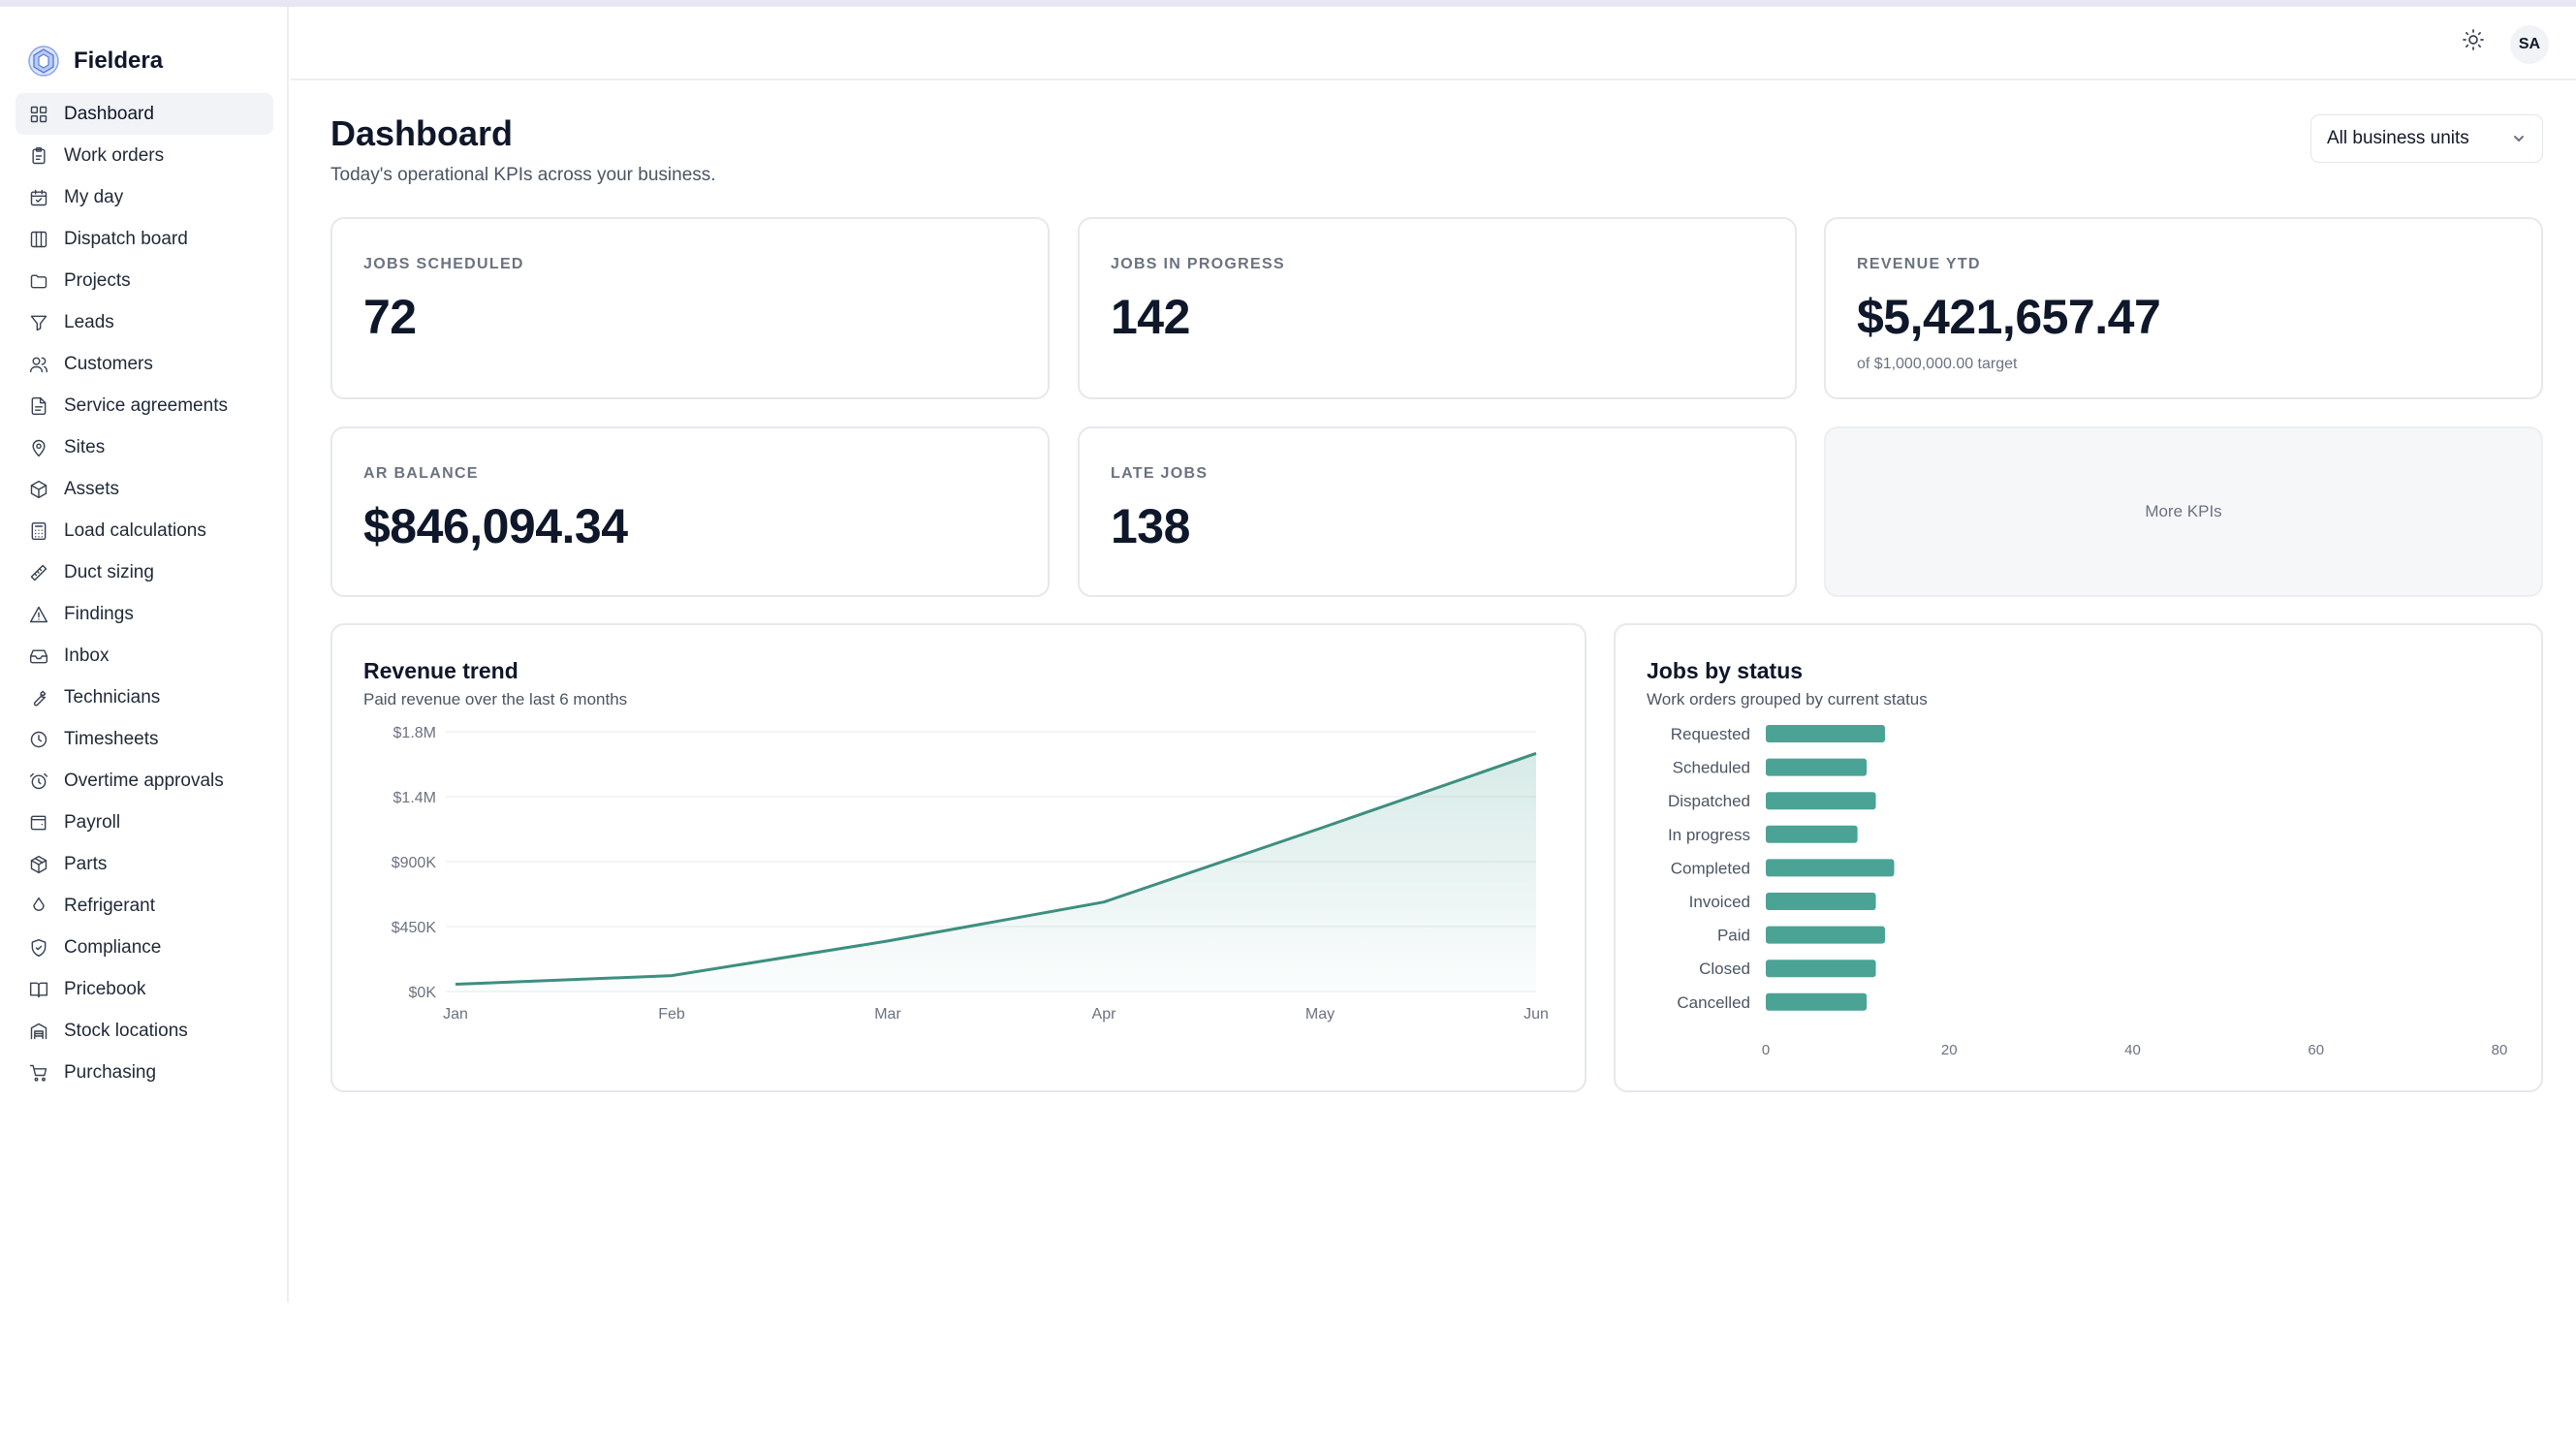 The image size is (2576, 1448). I want to click on alarm-clock-icon, so click(38, 780).